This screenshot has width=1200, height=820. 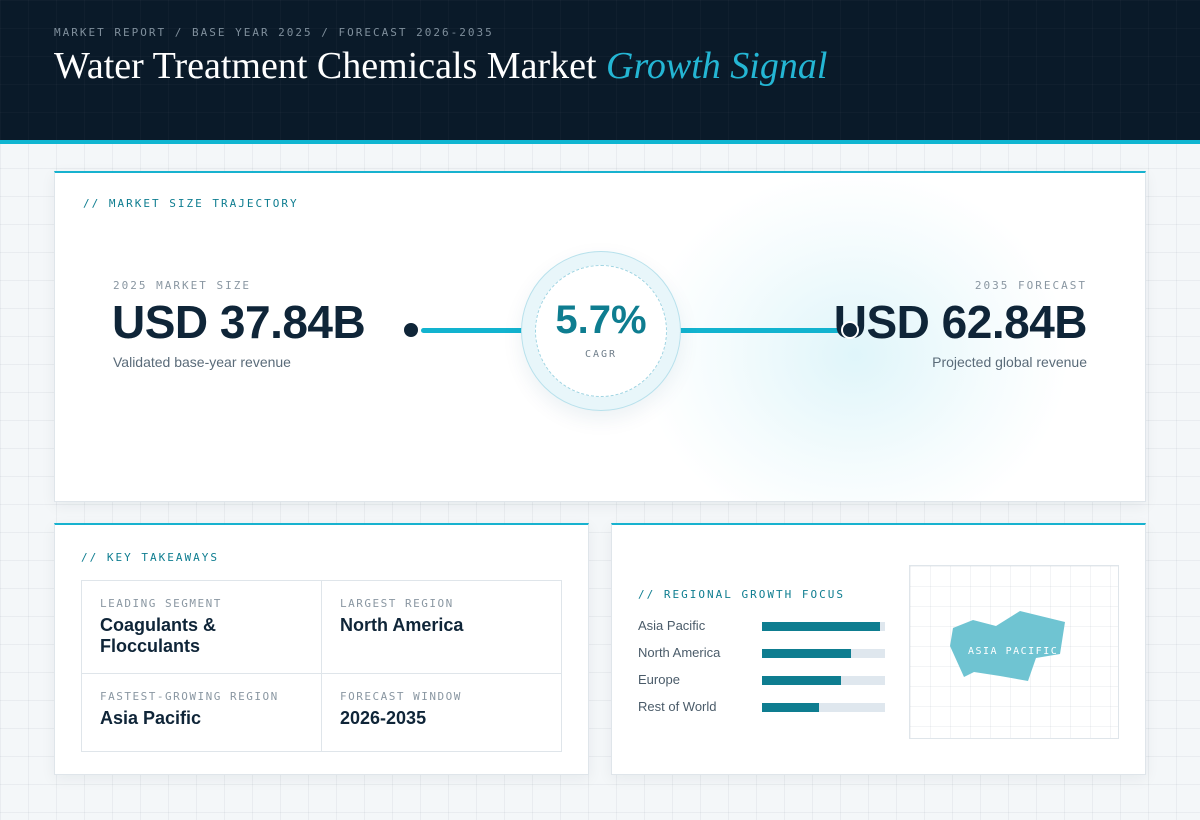 I want to click on region-row-asia-pacific: Asia Pacific, so click(x=763, y=626).